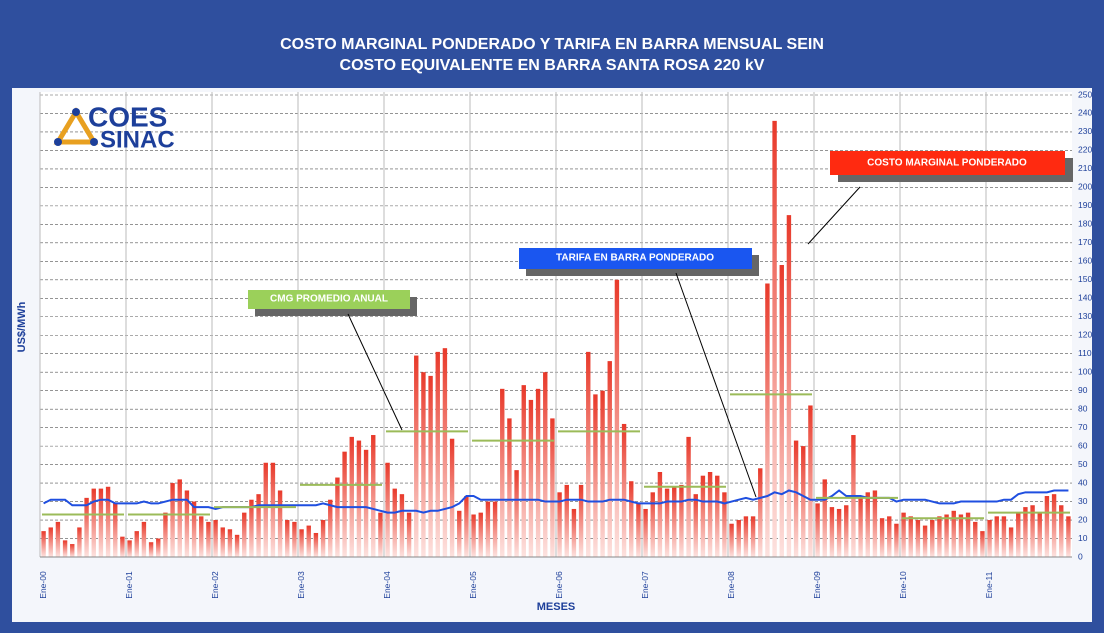  Describe the element at coordinates (301, 585) in the screenshot. I see `x-tick-label: Ene-03` at that location.